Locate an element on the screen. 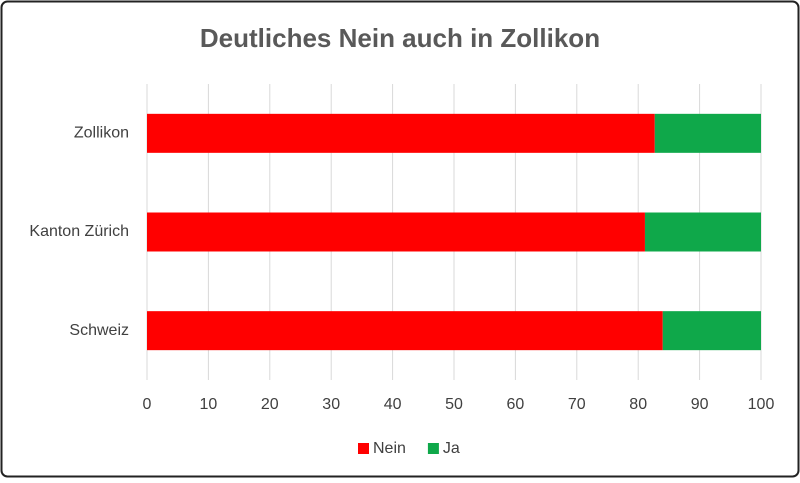 The width and height of the screenshot is (800, 483). x-tick-label: 50 is located at coordinates (454, 404).